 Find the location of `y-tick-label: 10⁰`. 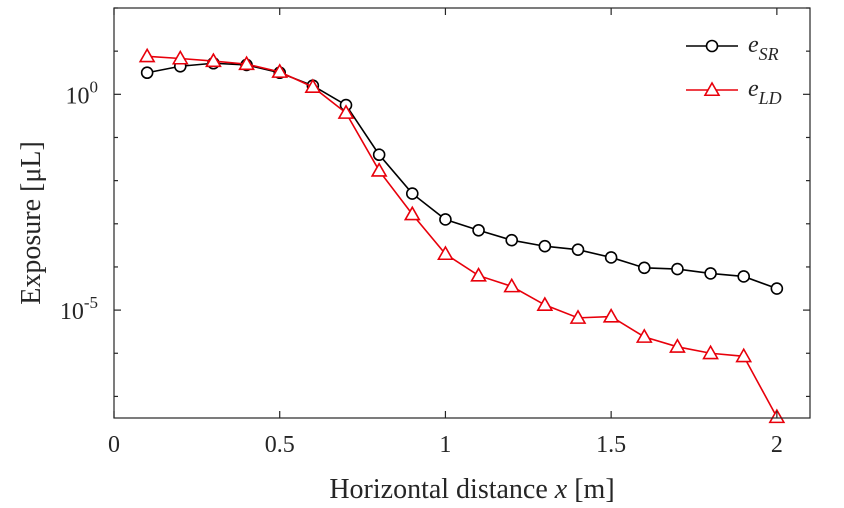

y-tick-label: 10⁰ is located at coordinates (82, 93).